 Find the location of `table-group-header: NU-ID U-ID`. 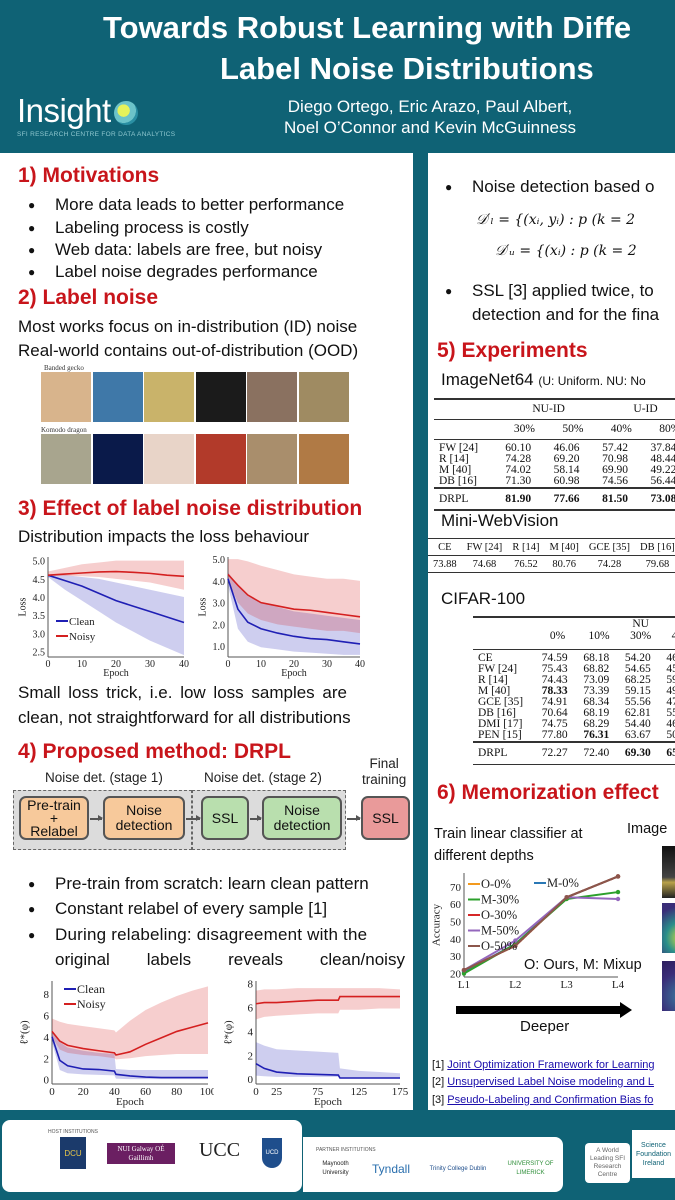

table-group-header: NU-ID U-ID is located at coordinates (554, 409).